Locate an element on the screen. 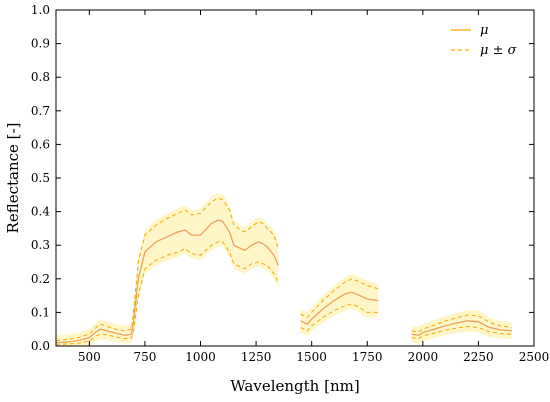 Image resolution: width=550 pixels, height=402 pixels. legend: μ μ ± σ is located at coordinates (484, 40).